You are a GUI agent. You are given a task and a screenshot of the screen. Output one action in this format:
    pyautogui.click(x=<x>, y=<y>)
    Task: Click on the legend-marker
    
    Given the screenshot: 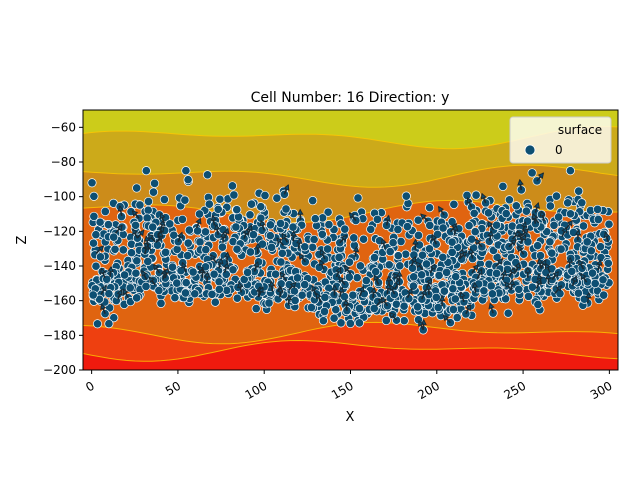 What is the action you would take?
    pyautogui.click(x=530, y=150)
    